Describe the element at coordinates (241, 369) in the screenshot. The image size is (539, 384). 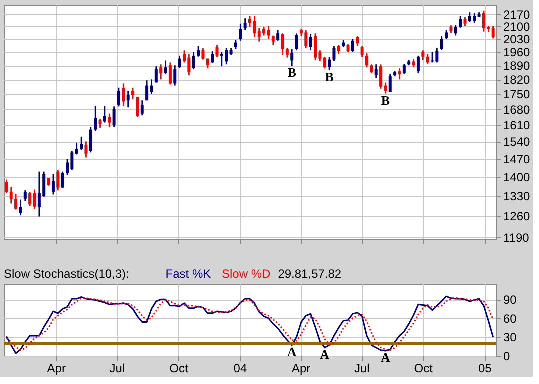
I see `x-tick-label: 04` at that location.